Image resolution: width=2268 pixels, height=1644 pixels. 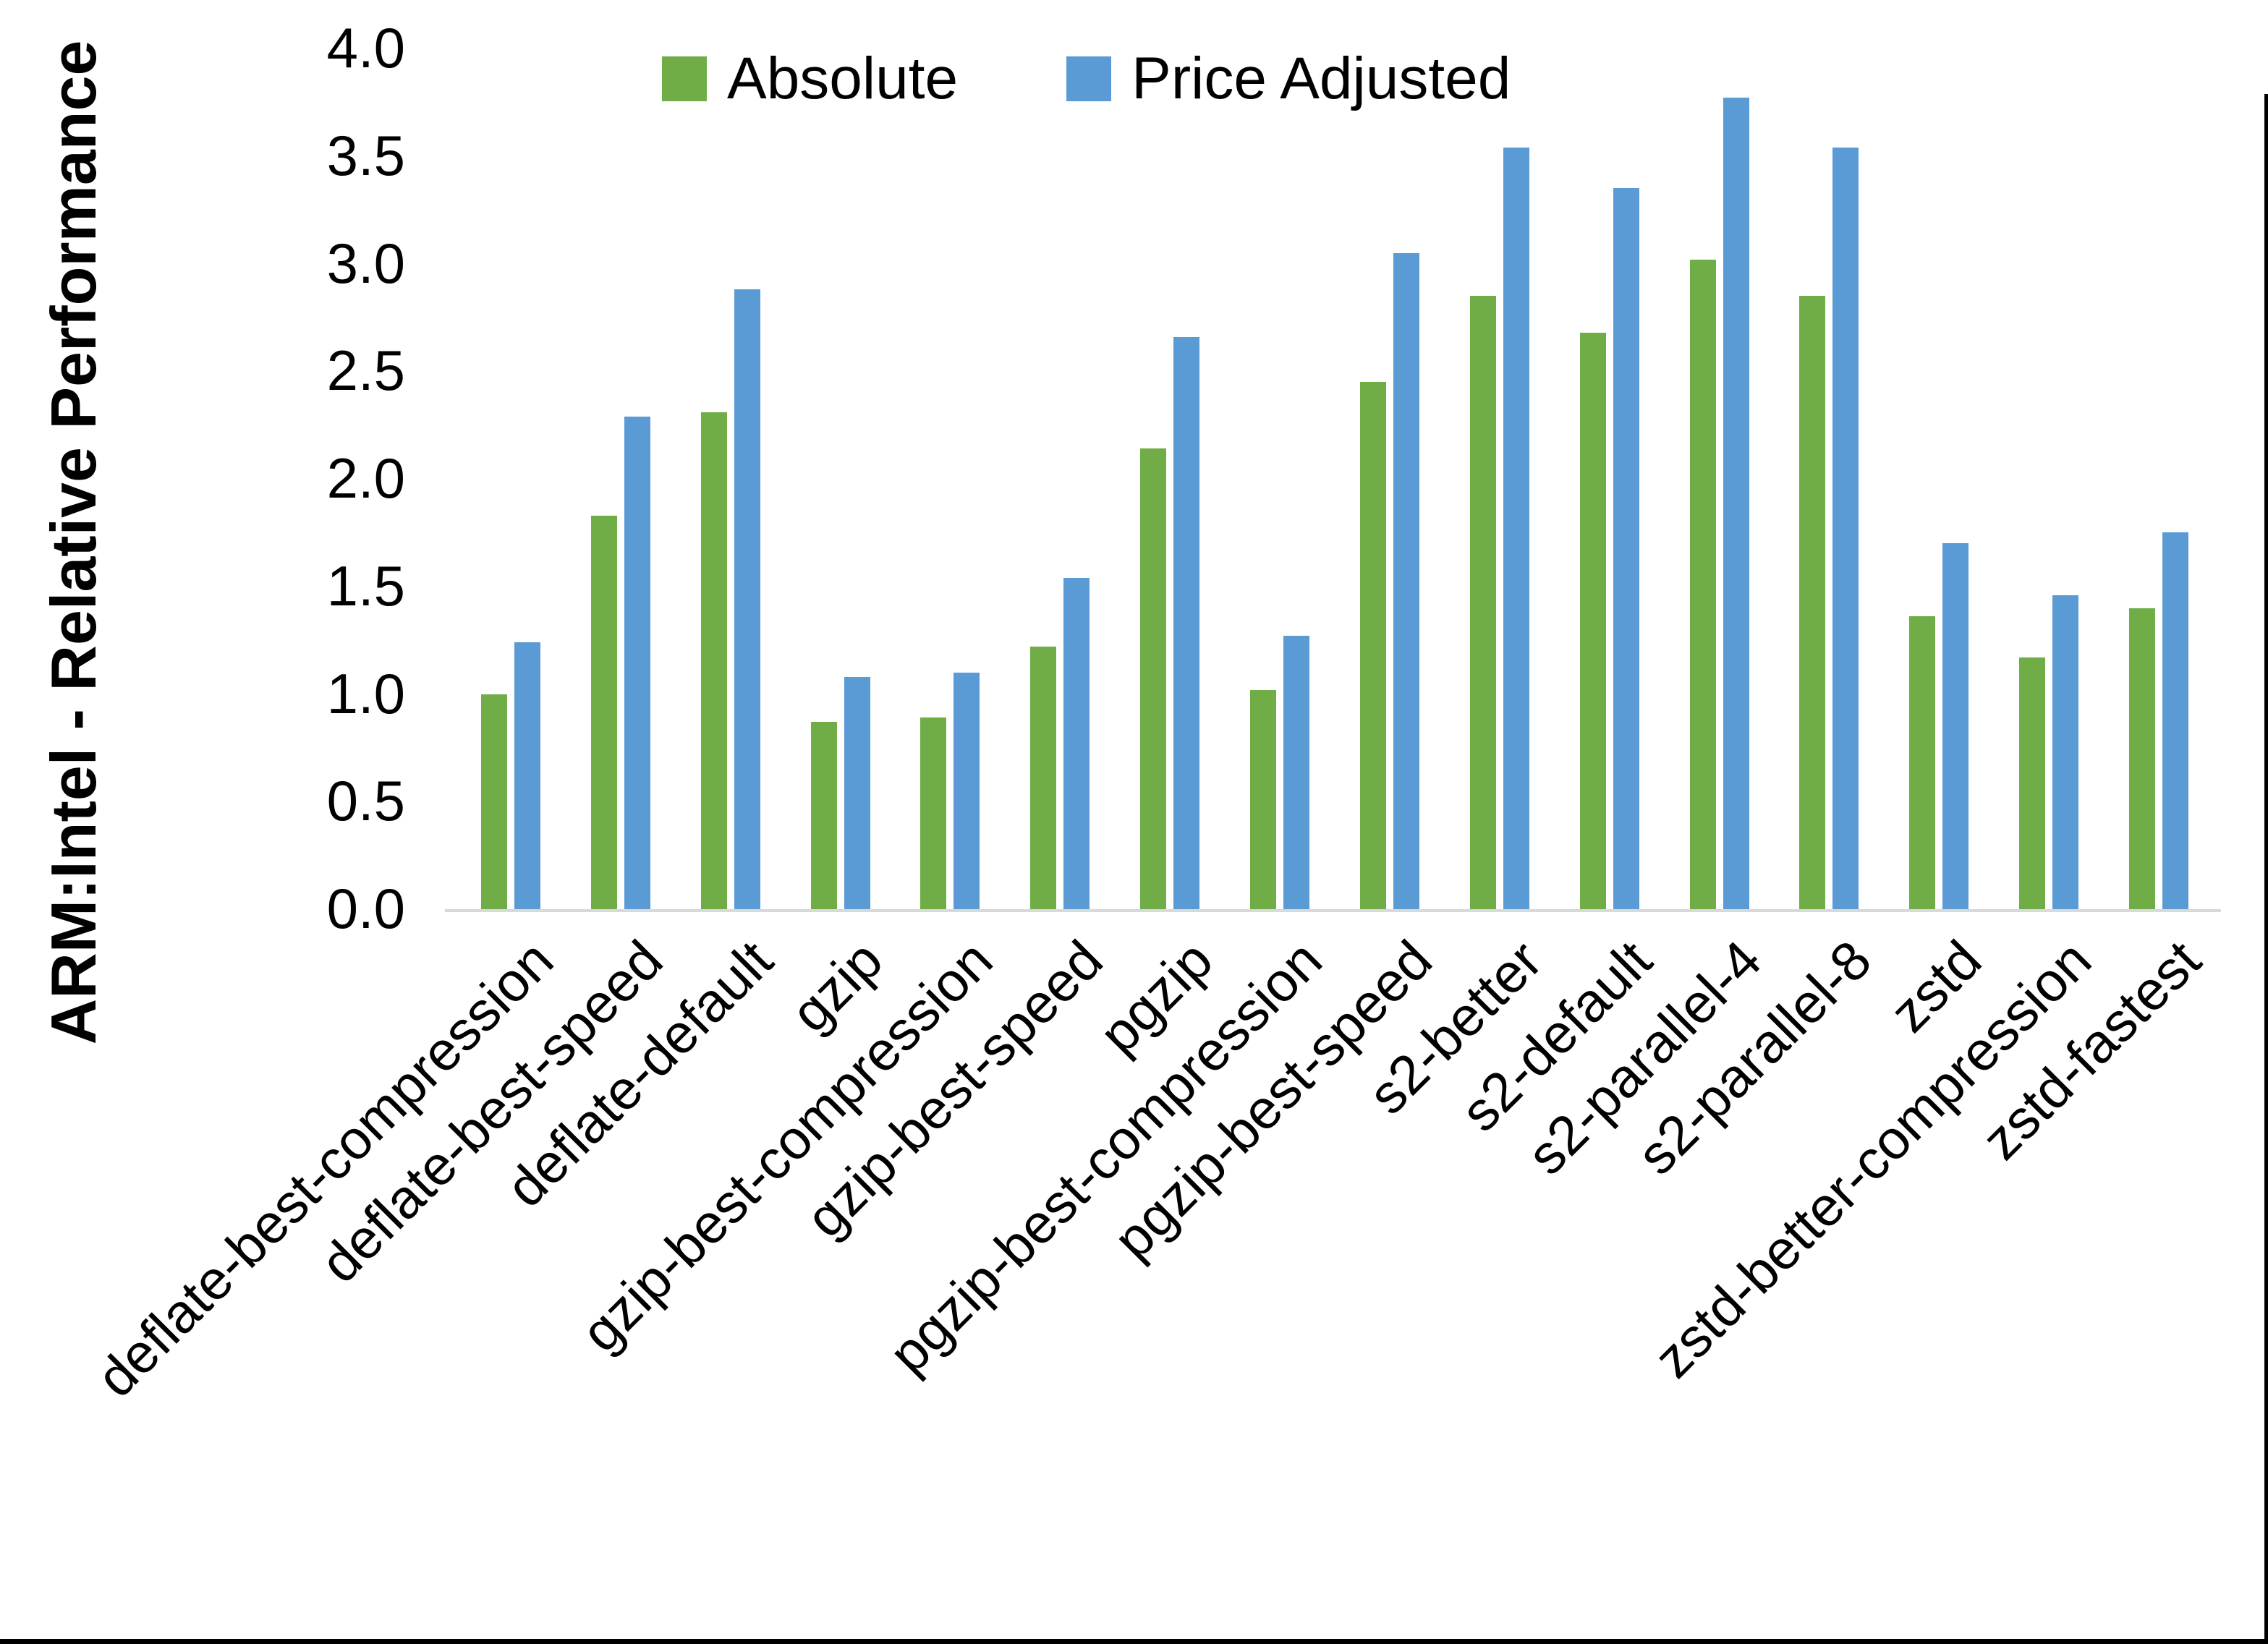 I want to click on y-tick-label-0.5: 0.5, so click(x=365, y=801).